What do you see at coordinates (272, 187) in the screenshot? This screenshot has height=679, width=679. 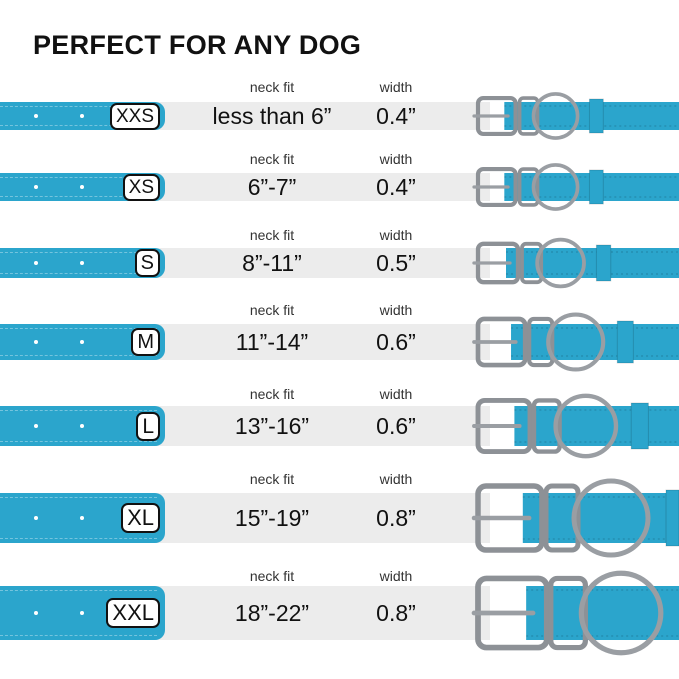 I see `neck-fit-value: 6”-7”` at bounding box center [272, 187].